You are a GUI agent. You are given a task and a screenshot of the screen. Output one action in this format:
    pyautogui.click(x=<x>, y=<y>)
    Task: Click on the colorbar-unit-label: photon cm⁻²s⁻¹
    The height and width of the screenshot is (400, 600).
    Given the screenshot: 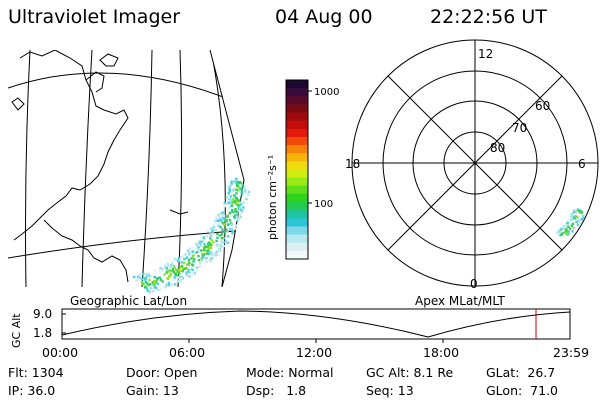 What is the action you would take?
    pyautogui.click(x=272, y=197)
    